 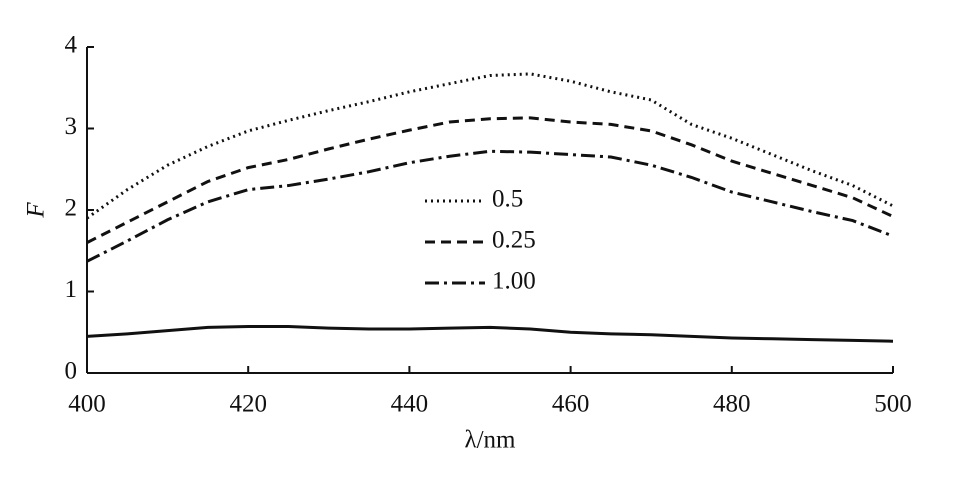 What do you see at coordinates (71, 126) in the screenshot?
I see `y-tick-label: 3` at bounding box center [71, 126].